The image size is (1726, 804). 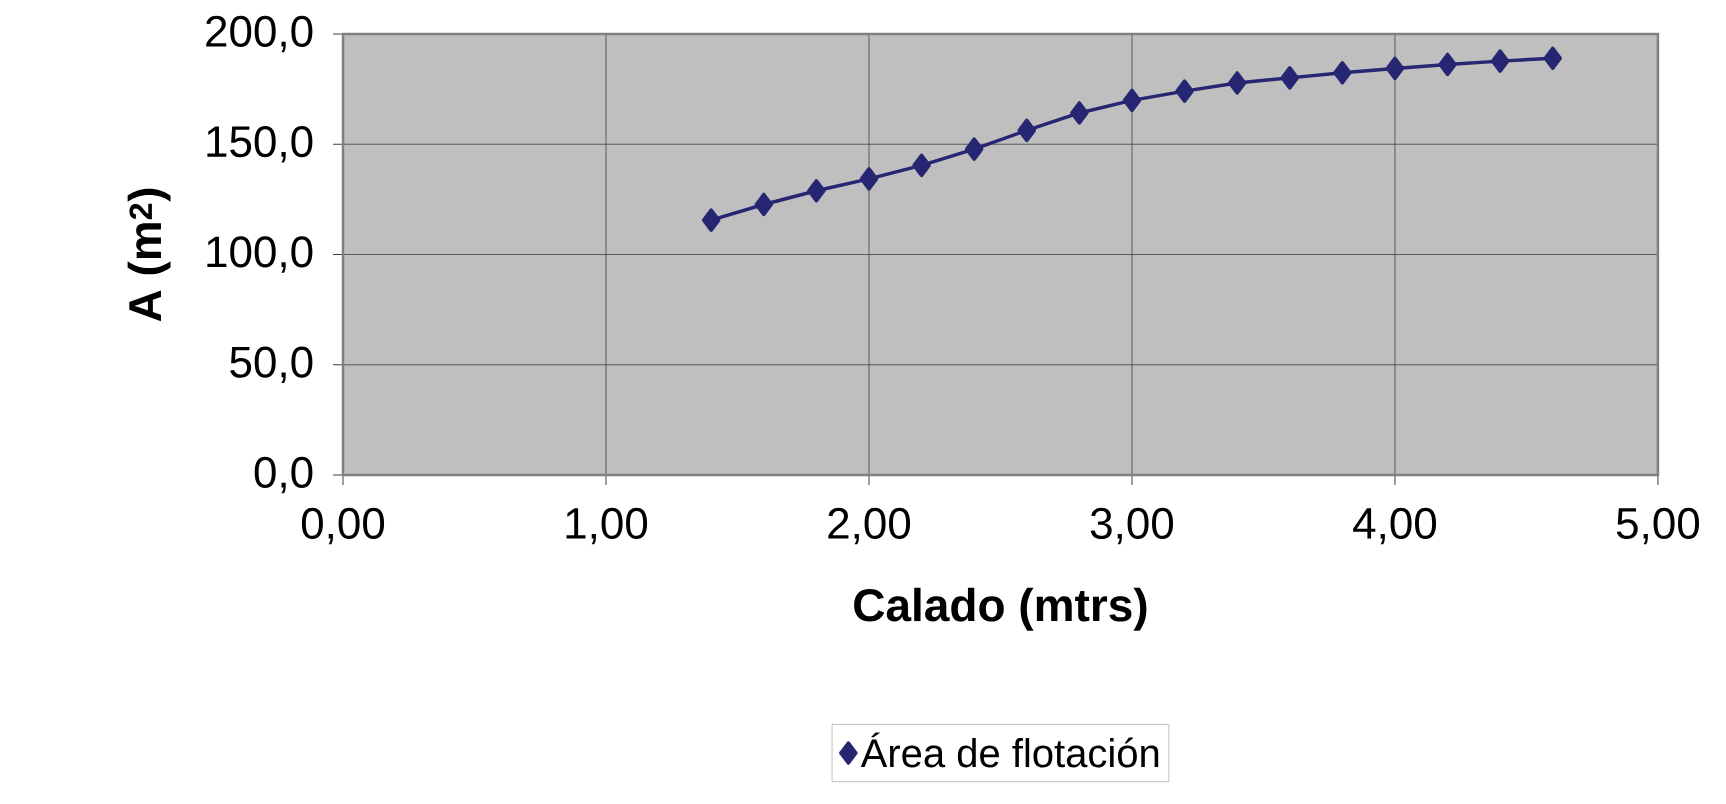 I want to click on x-tick-label: 4,00, so click(x=1395, y=526).